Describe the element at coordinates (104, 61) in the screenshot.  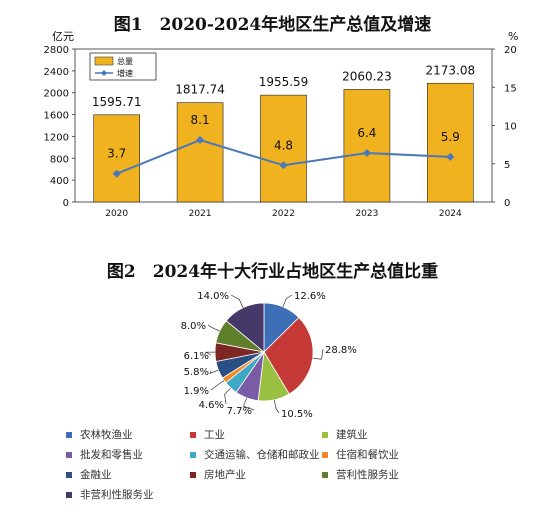
I see `legend-bar-swatch` at that location.